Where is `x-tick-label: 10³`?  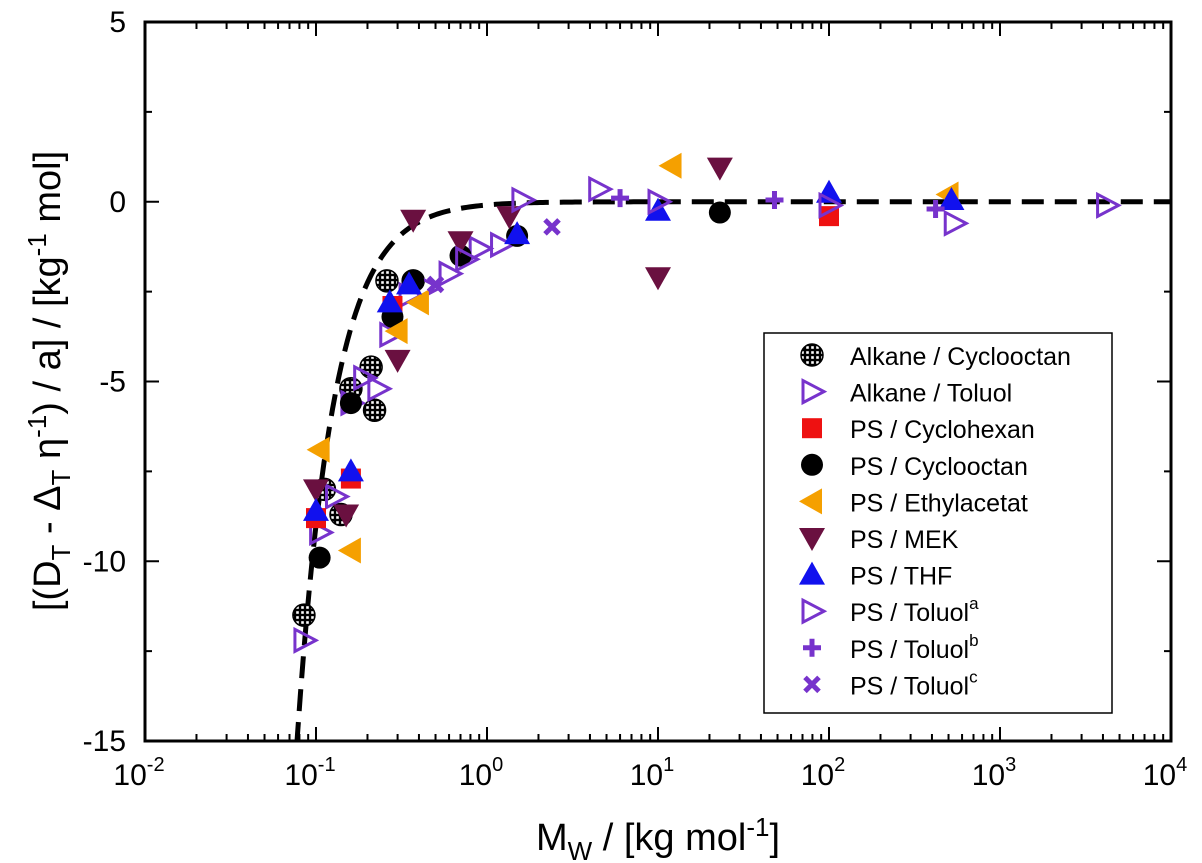 x-tick-label: 10³ is located at coordinates (994, 773).